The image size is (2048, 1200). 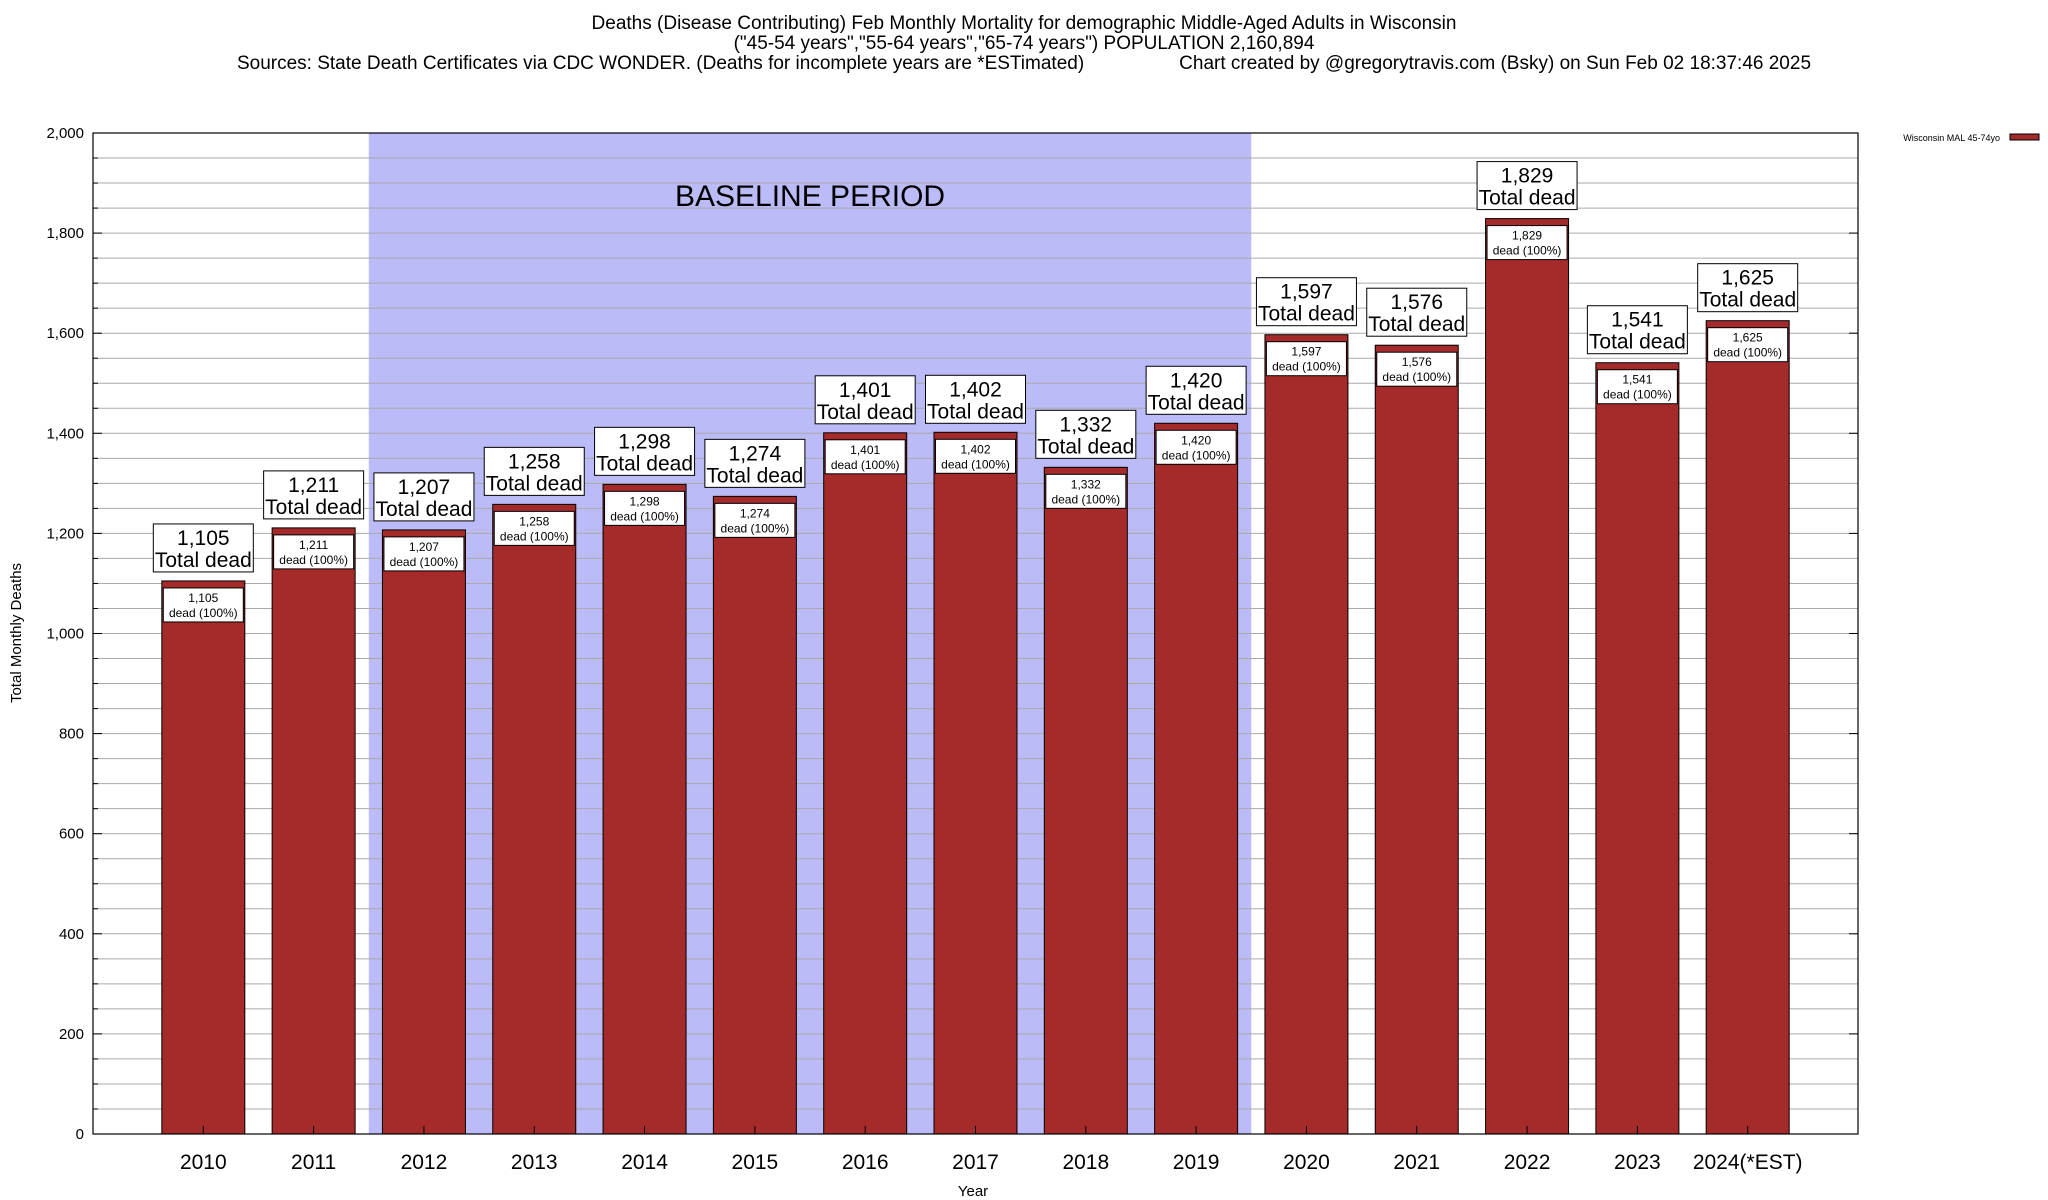 I want to click on y-tick-label: 1,600, so click(x=65, y=333).